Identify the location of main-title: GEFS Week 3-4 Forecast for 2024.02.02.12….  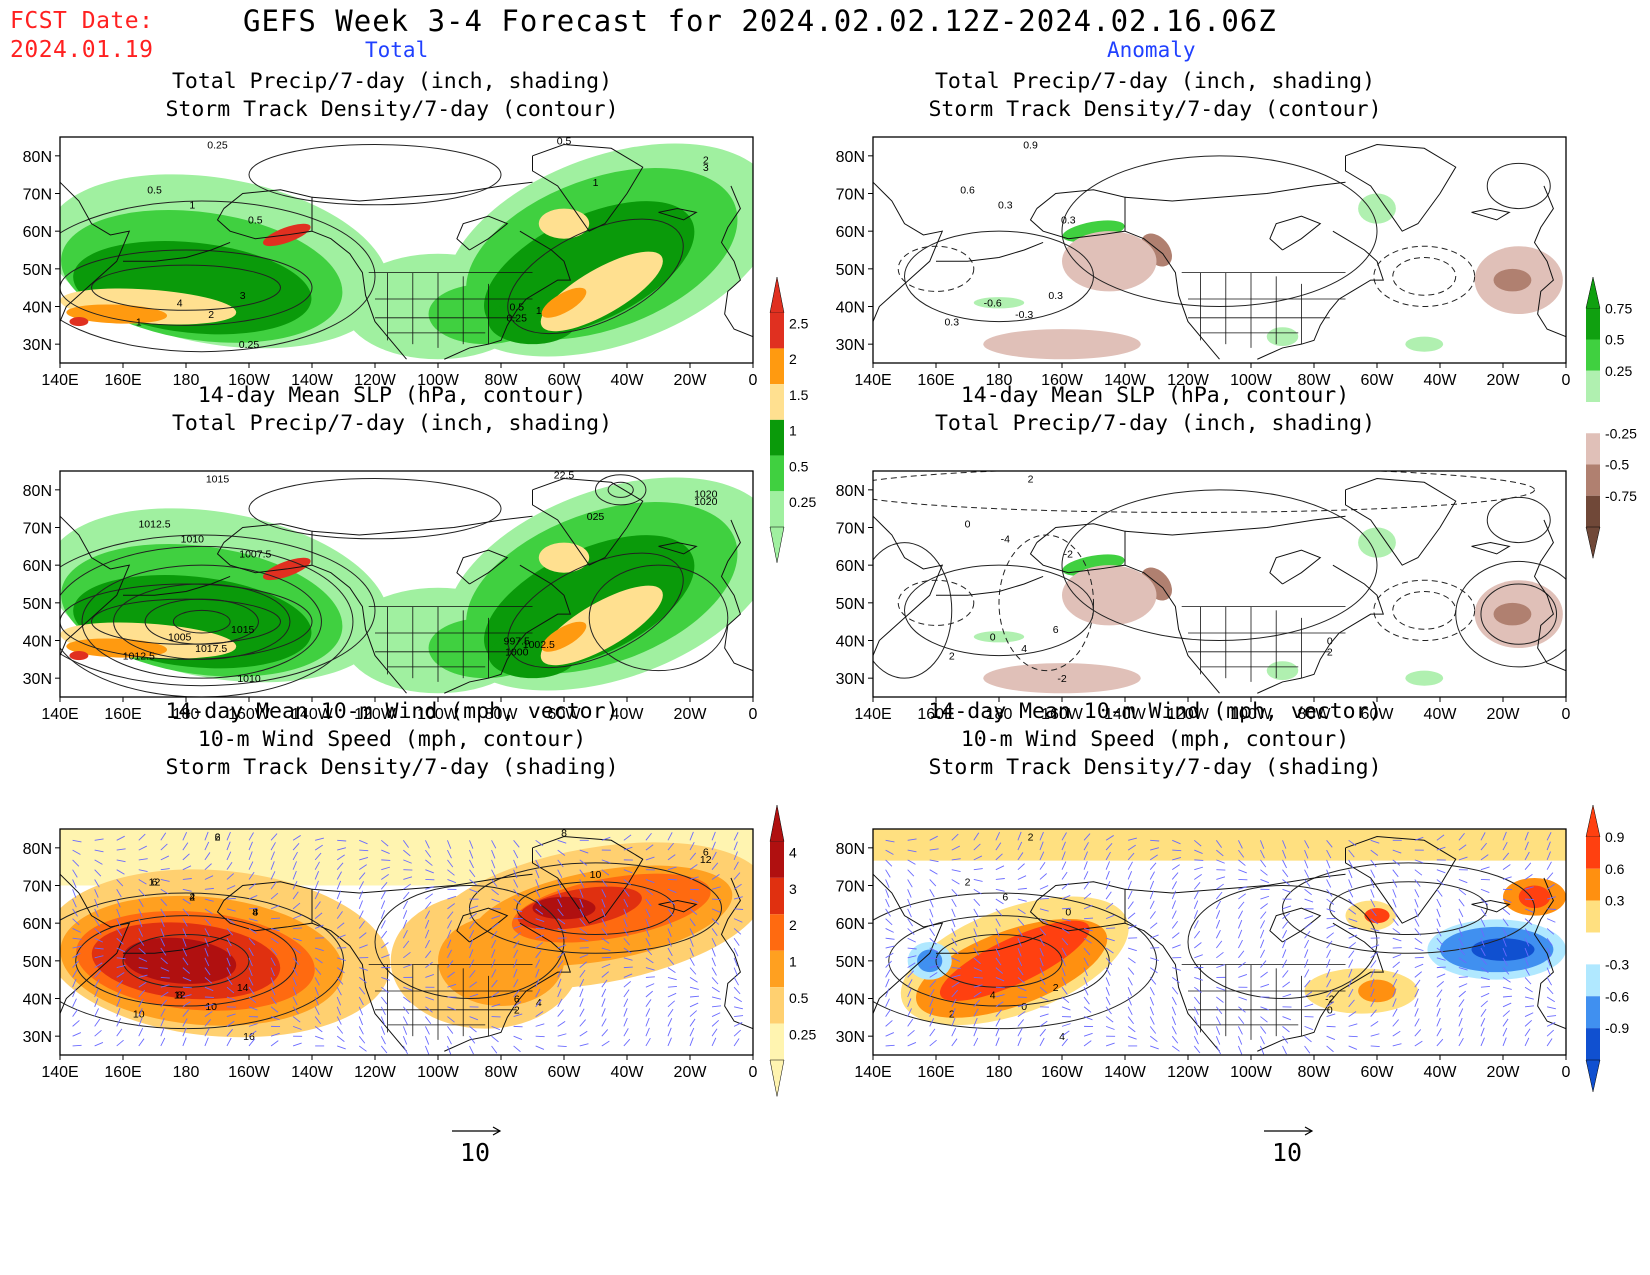
(760, 21).